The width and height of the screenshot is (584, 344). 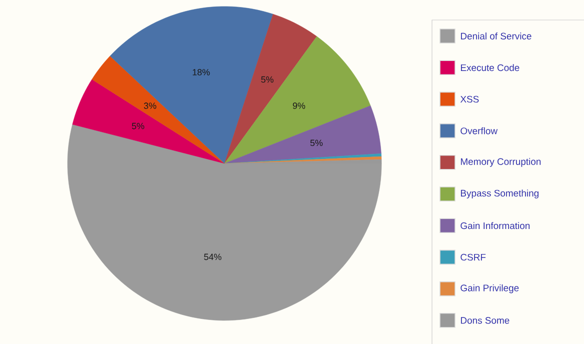 What do you see at coordinates (500, 162) in the screenshot?
I see `legend-label: Memory Corruption` at bounding box center [500, 162].